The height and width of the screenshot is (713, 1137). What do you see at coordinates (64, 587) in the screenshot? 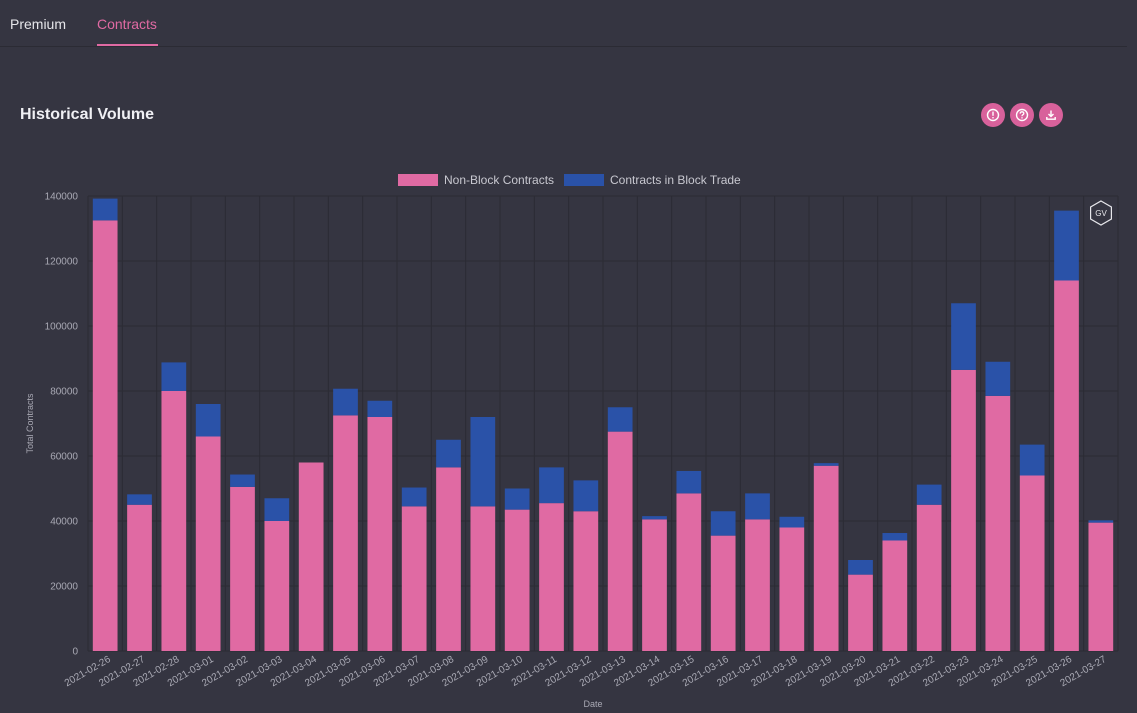
I see `y-tick-label: 20000` at bounding box center [64, 587].